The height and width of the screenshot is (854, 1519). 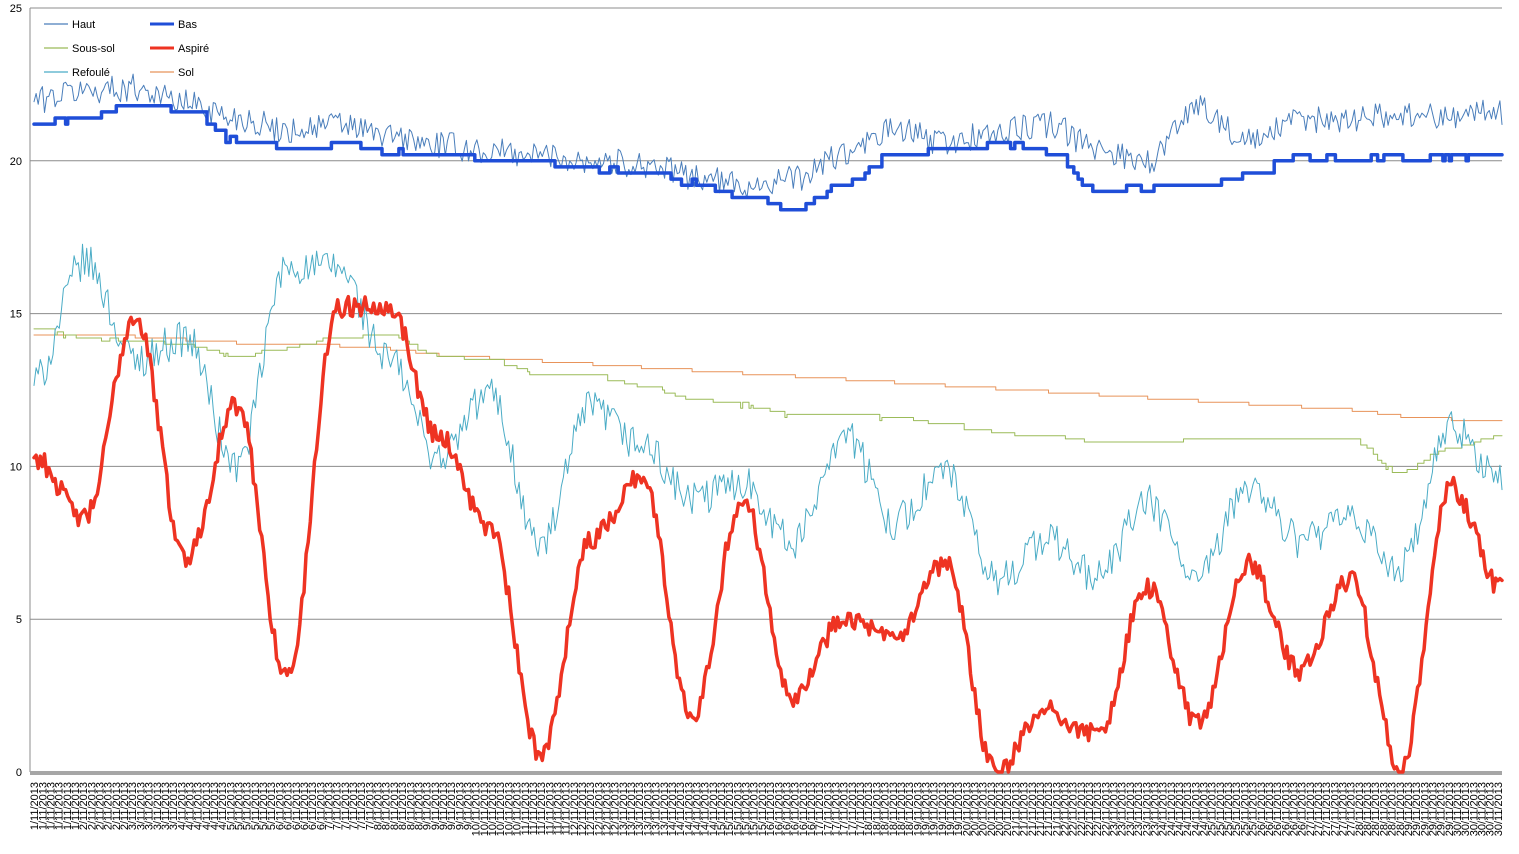 What do you see at coordinates (768, 378) in the screenshot?
I see `series-line-sol` at bounding box center [768, 378].